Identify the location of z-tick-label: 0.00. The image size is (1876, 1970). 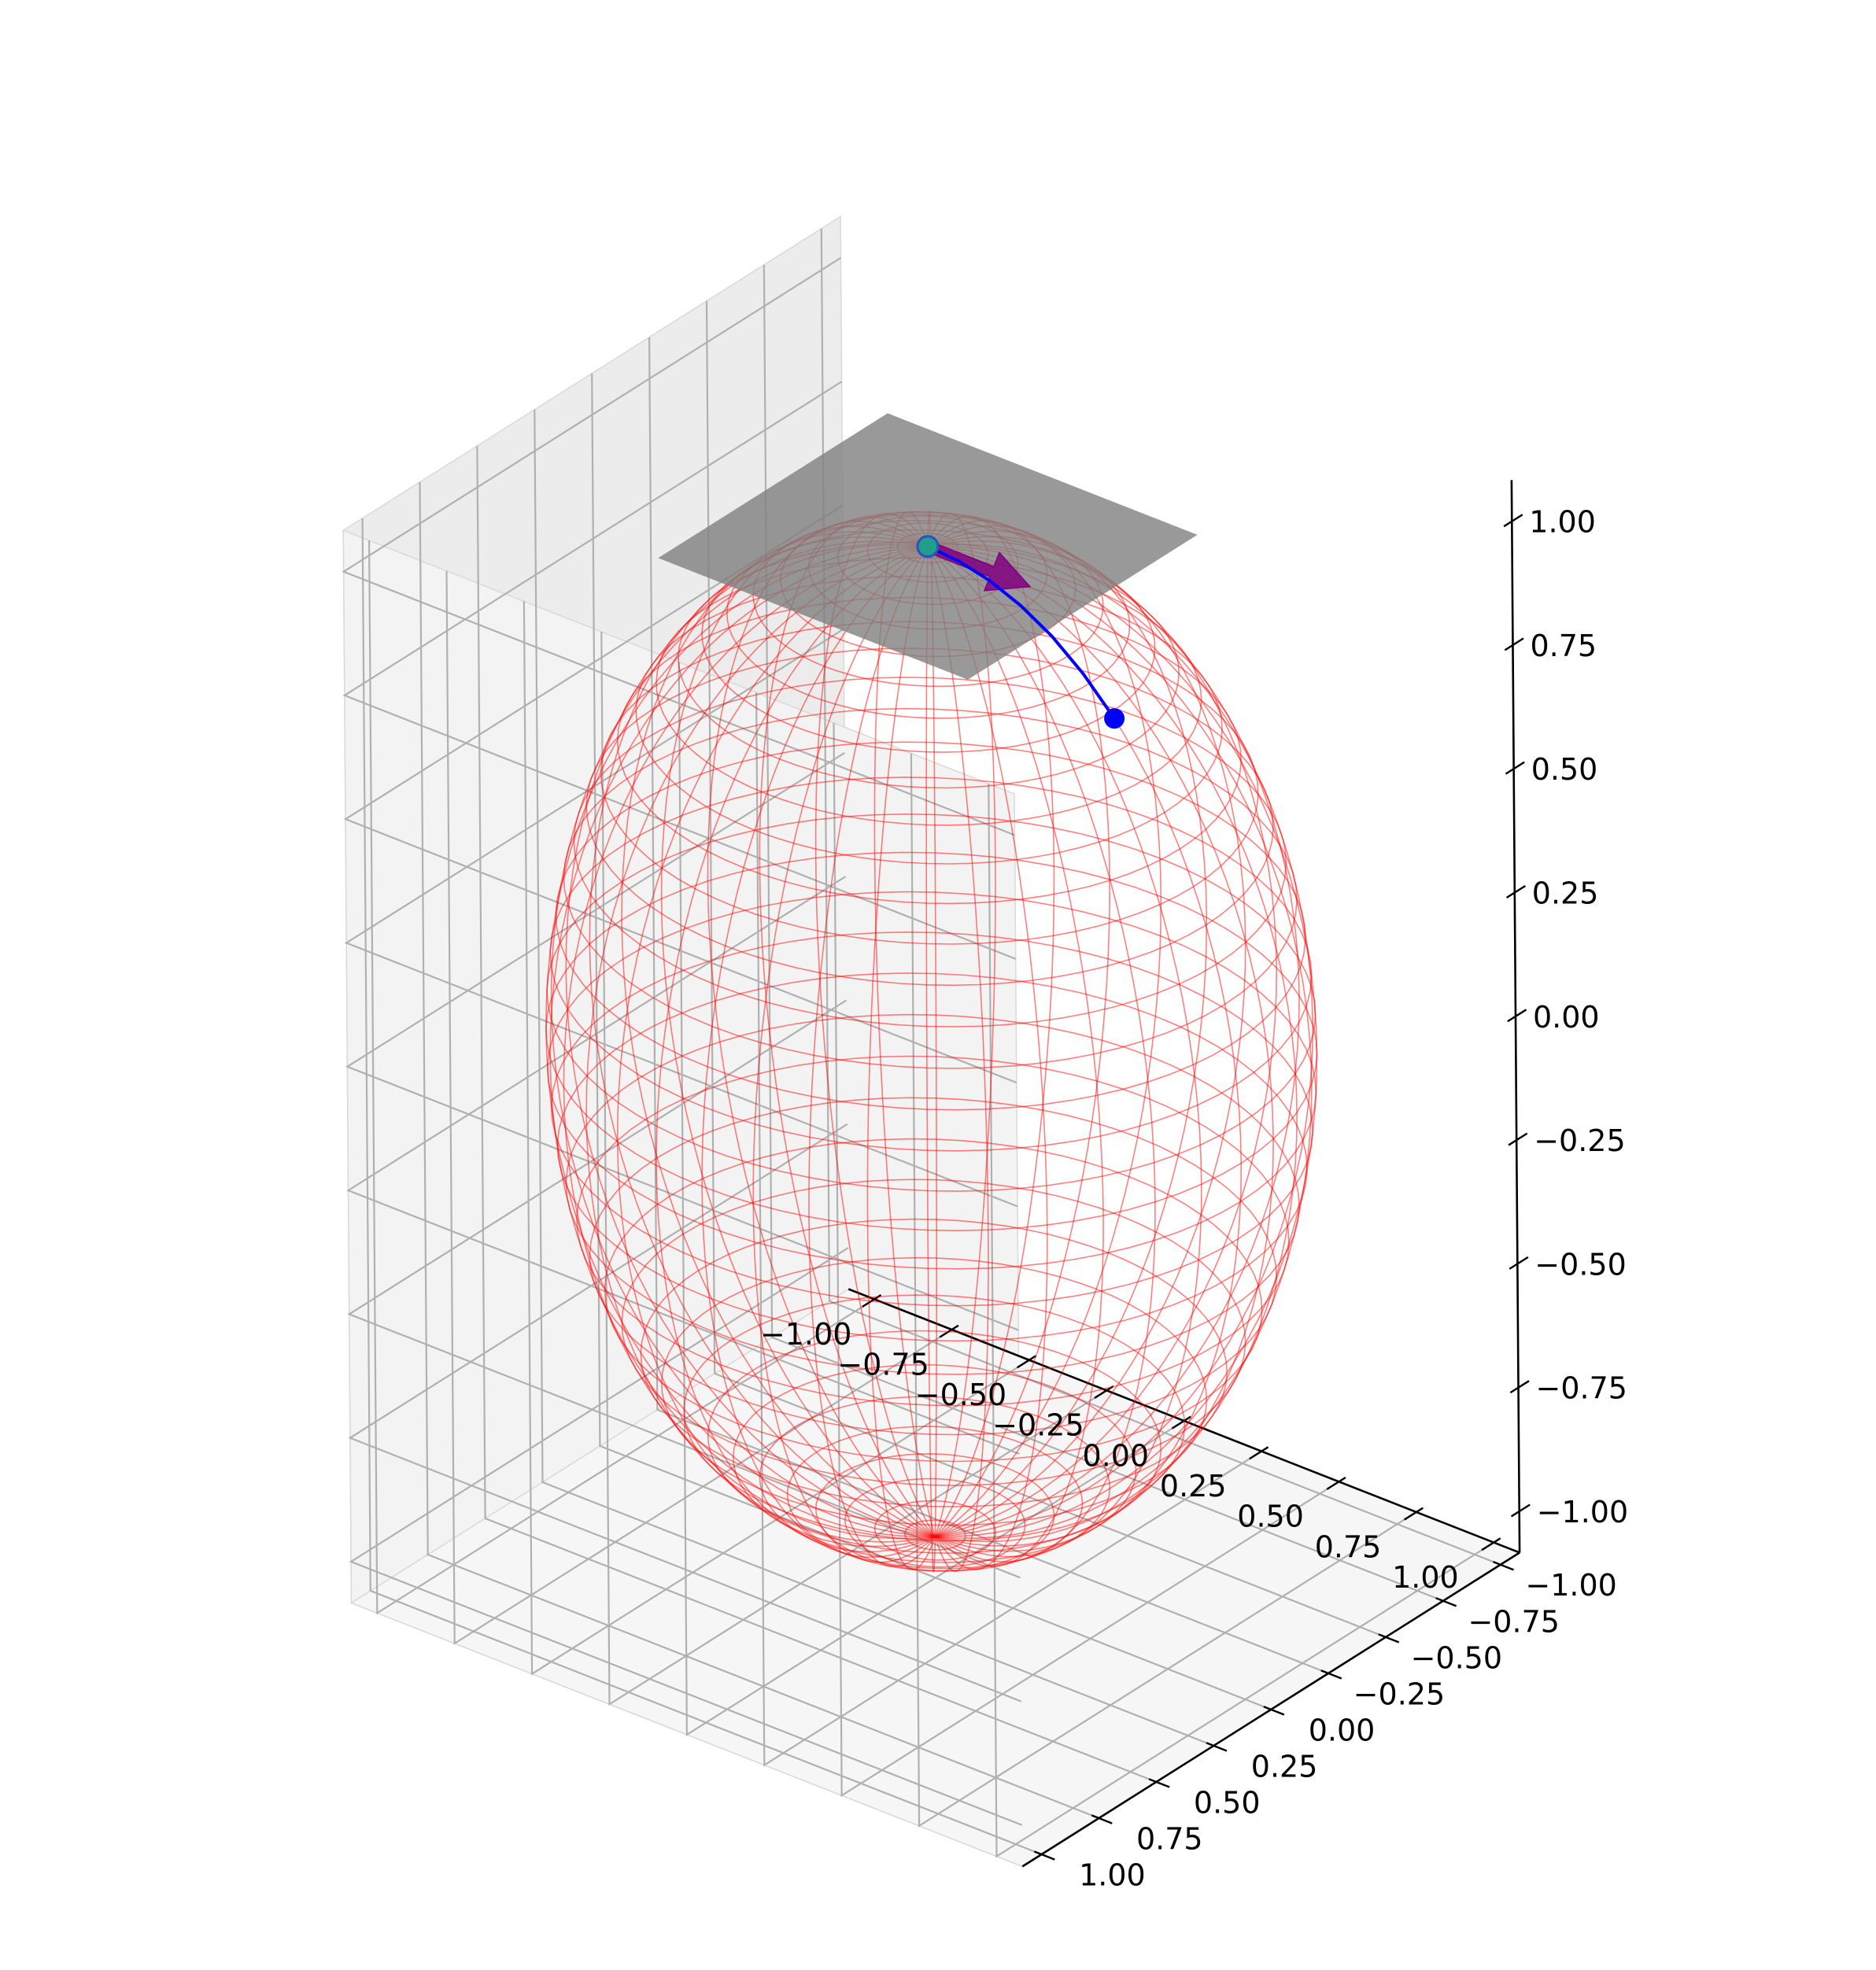
(1566, 1017).